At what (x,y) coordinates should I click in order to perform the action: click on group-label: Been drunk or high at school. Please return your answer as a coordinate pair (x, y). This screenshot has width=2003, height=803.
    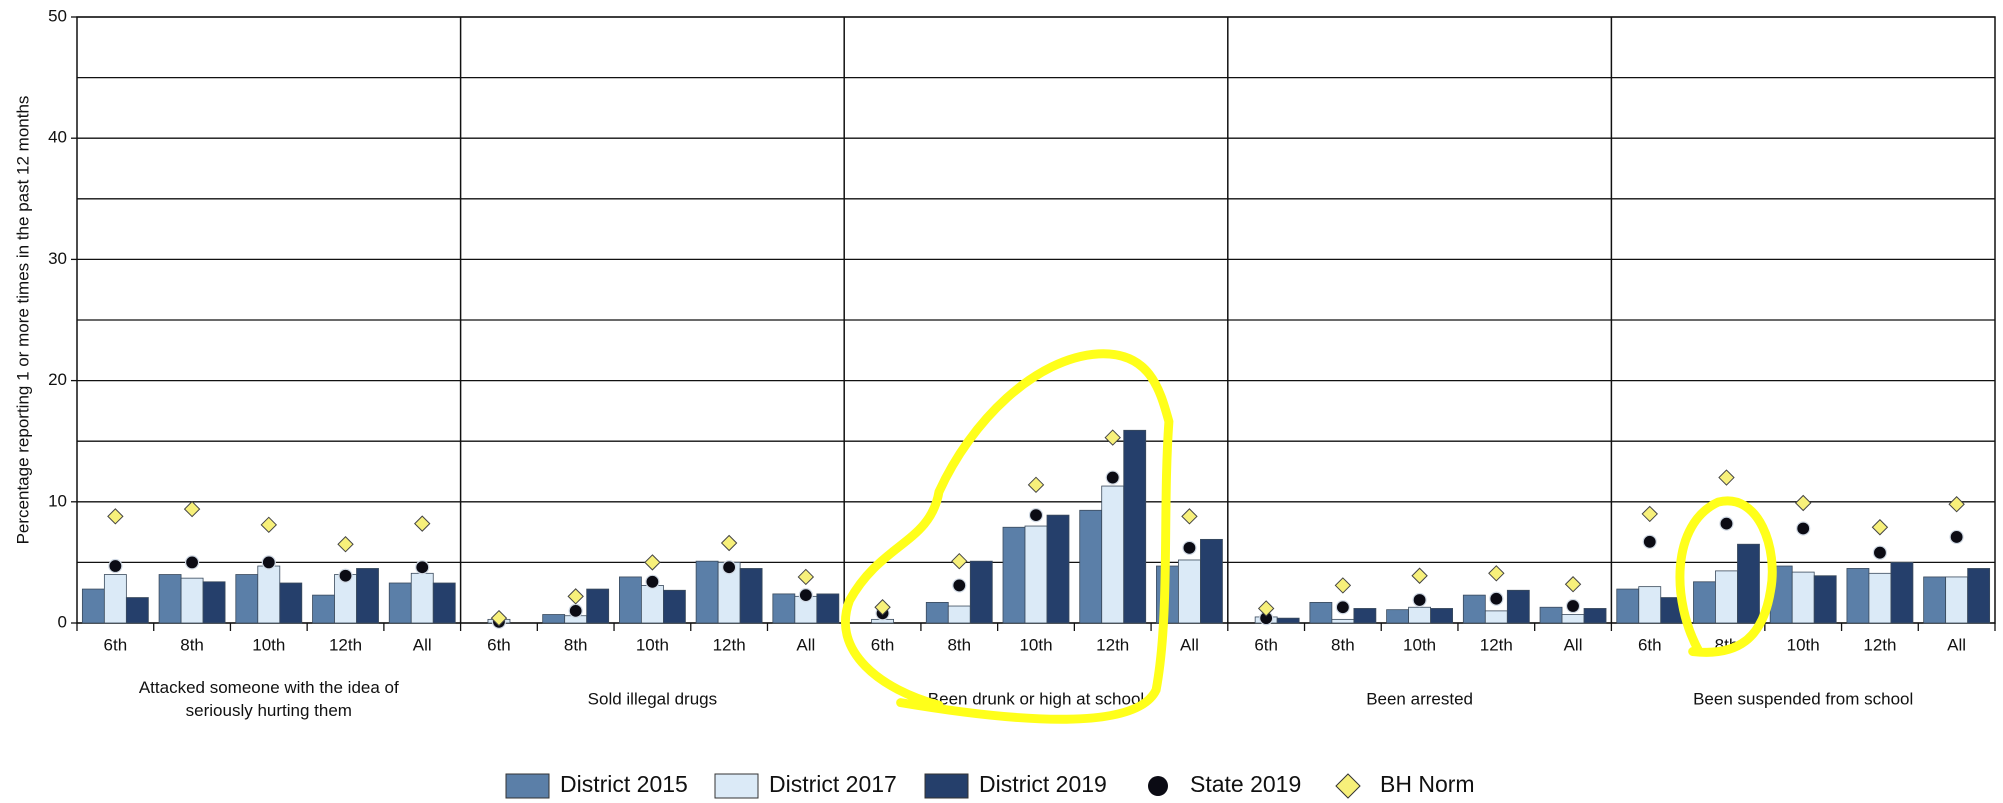
    Looking at the image, I should click on (1036, 698).